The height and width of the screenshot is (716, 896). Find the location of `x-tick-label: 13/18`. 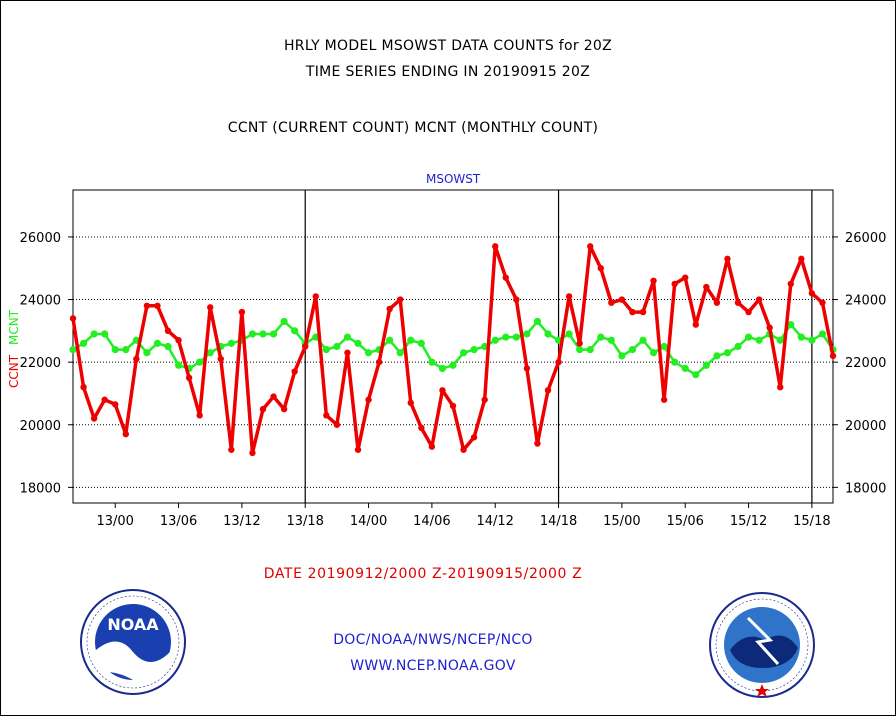

x-tick-label: 13/18 is located at coordinates (304, 521).